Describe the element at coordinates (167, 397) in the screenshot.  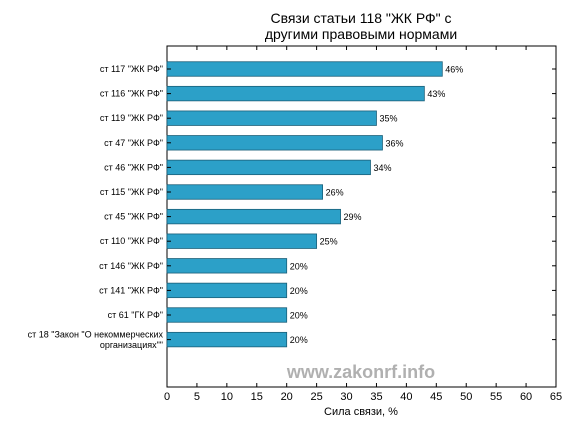
I see `x-tick-label-0: 0` at that location.